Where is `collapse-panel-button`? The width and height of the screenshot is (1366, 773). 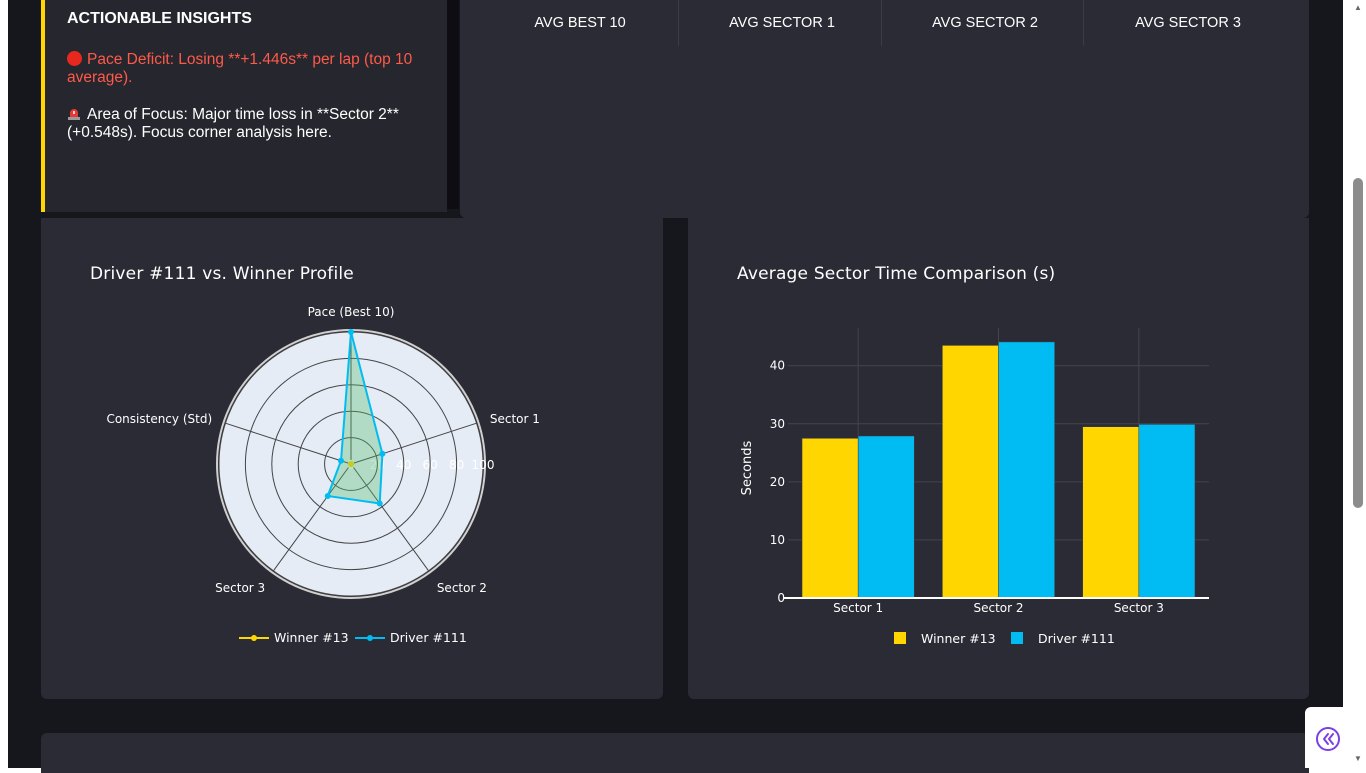
collapse-panel-button is located at coordinates (1327, 737).